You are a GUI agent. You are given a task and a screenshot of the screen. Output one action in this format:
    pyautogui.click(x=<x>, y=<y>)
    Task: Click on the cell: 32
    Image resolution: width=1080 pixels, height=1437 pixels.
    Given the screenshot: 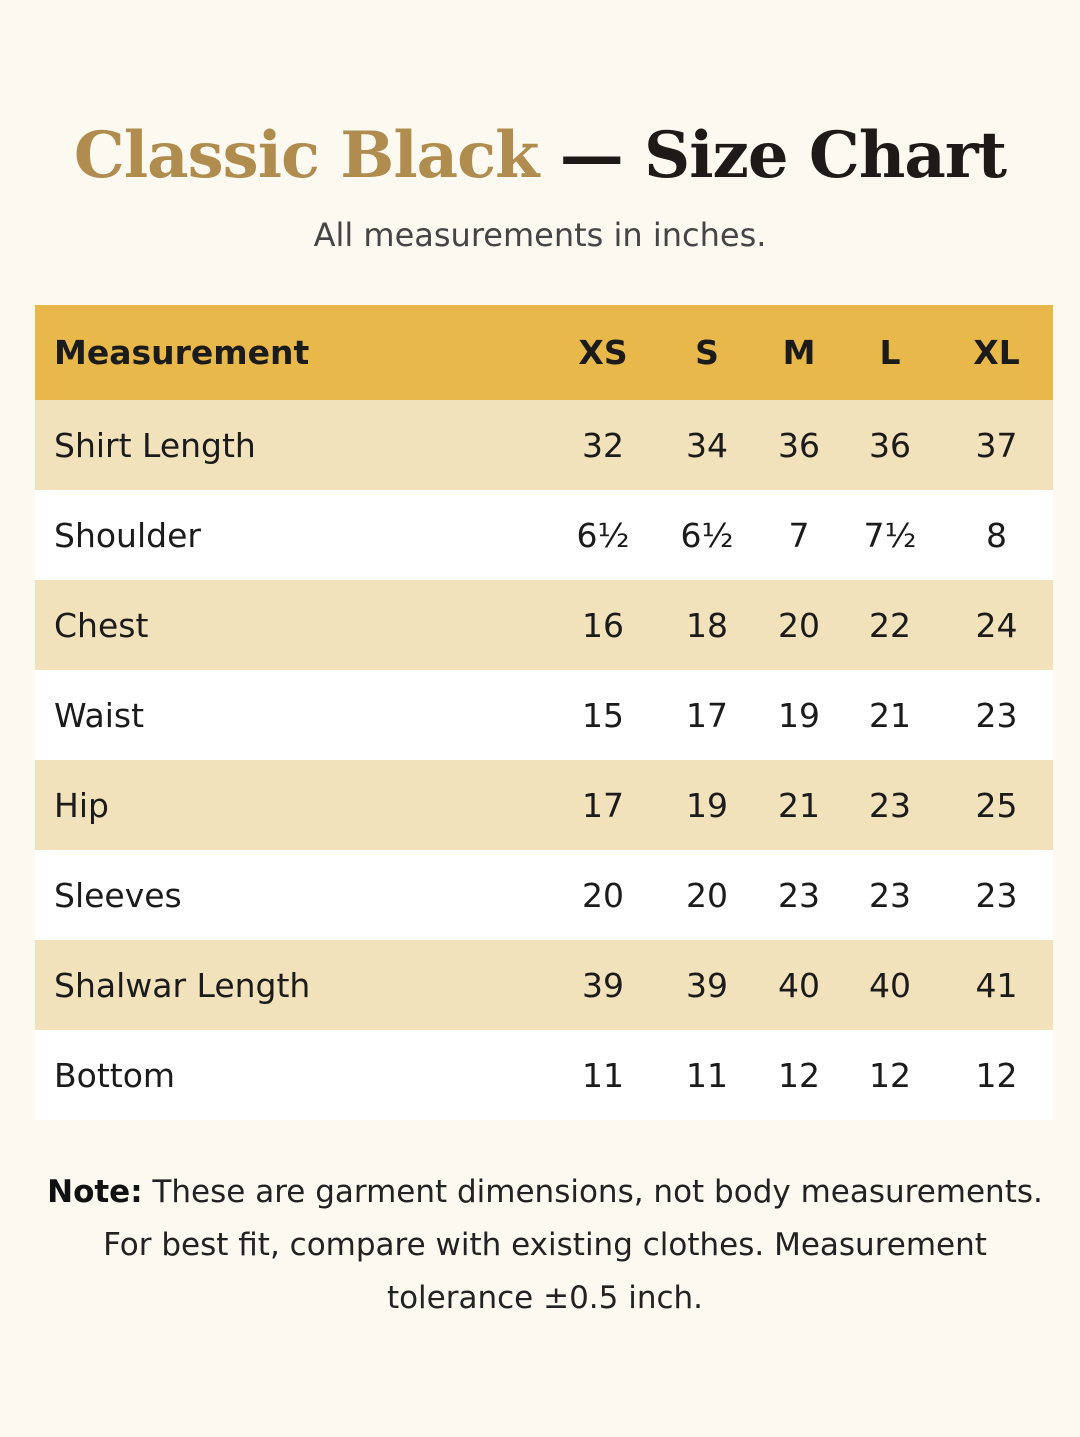 What is the action you would take?
    pyautogui.click(x=603, y=445)
    